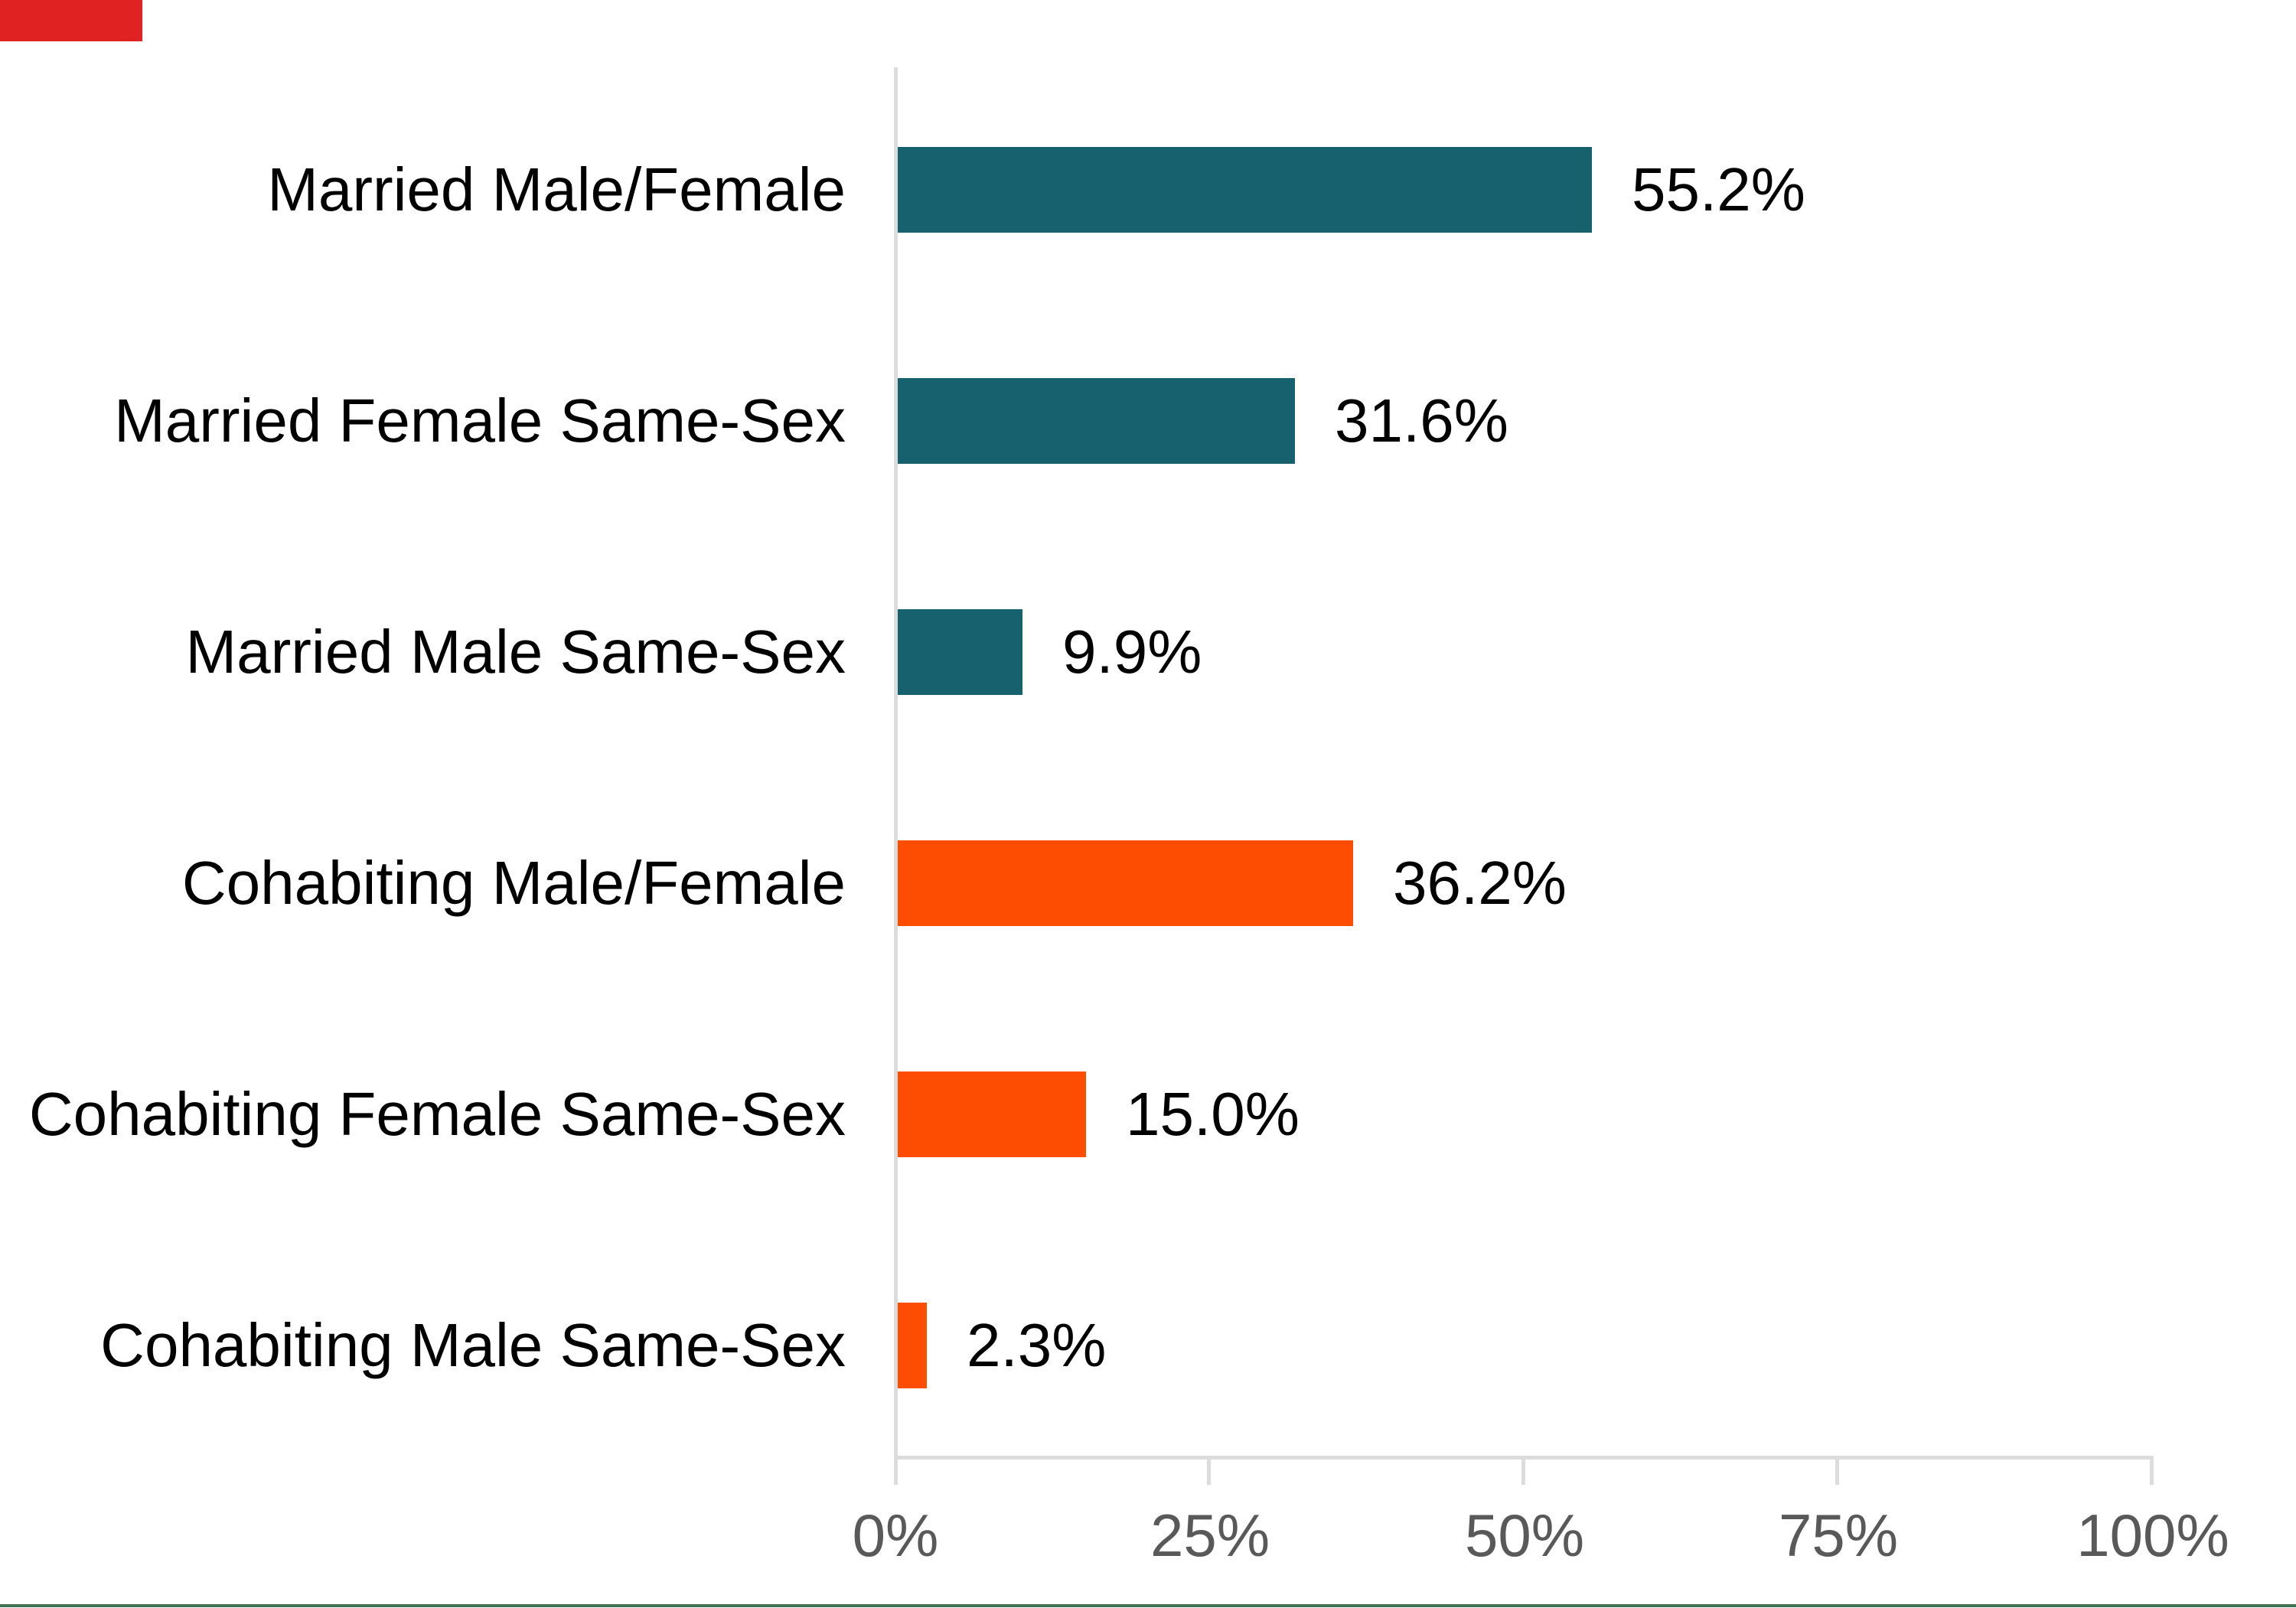 The image size is (2296, 1608). Describe the element at coordinates (513, 883) in the screenshot. I see `category-label: Cohabiting Male/Female` at that location.